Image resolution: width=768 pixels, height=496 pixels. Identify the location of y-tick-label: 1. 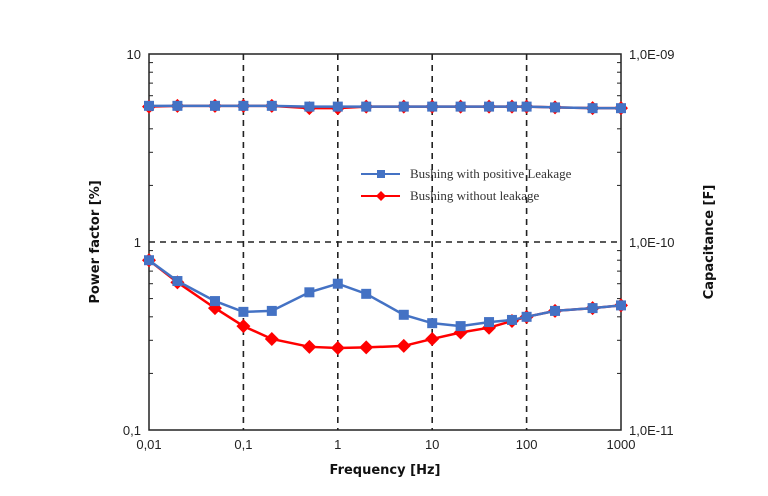
(137, 242).